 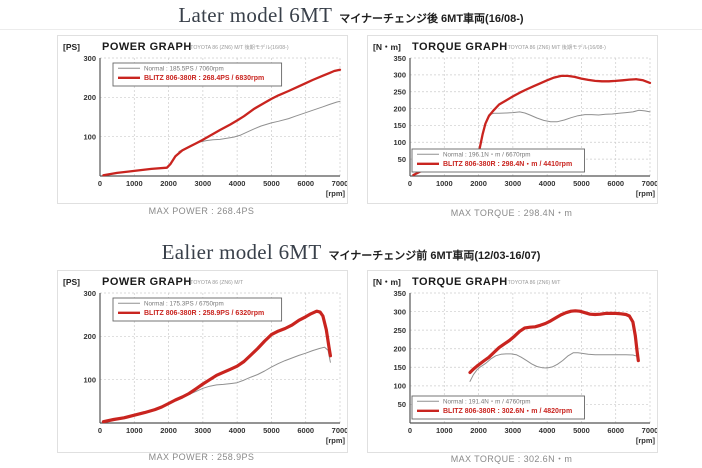 I want to click on section-title-earlier-jp: マイナーチェンジ前 6MT車両(12/03-16/07), so click(x=434, y=256).